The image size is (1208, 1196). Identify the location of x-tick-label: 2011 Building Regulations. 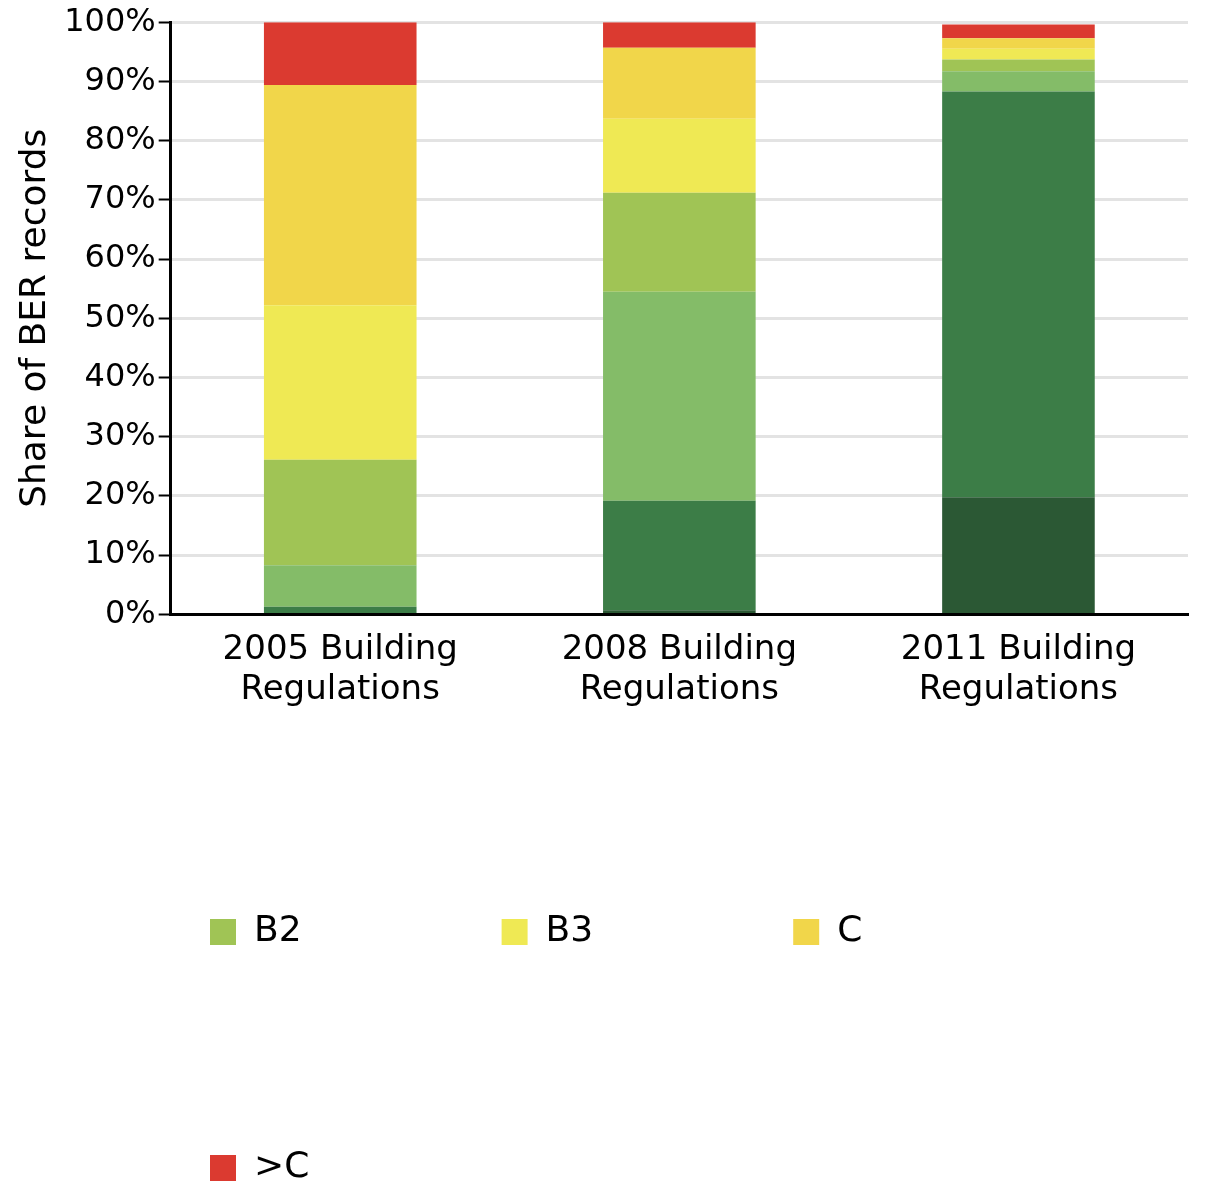
(1018, 667).